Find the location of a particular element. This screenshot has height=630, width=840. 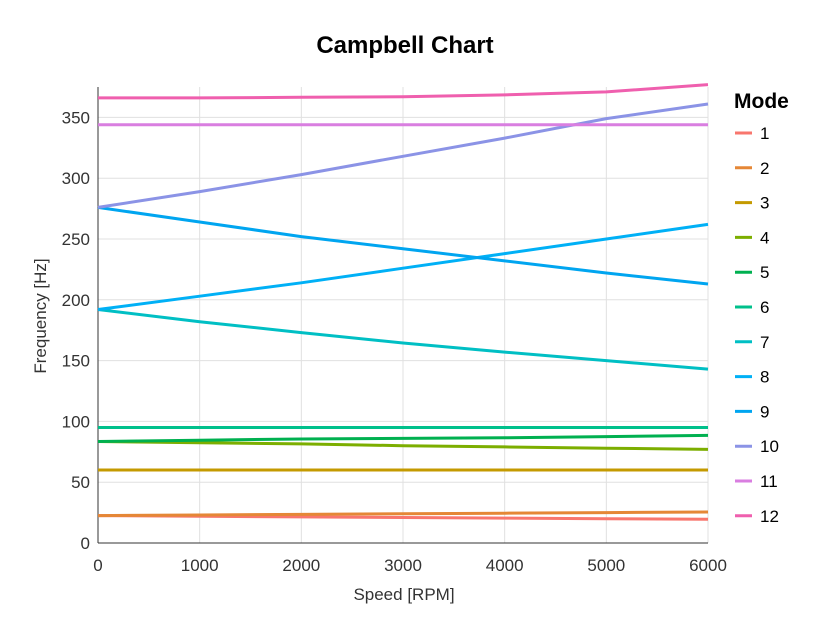

y-tick-label: 50 is located at coordinates (80, 482).